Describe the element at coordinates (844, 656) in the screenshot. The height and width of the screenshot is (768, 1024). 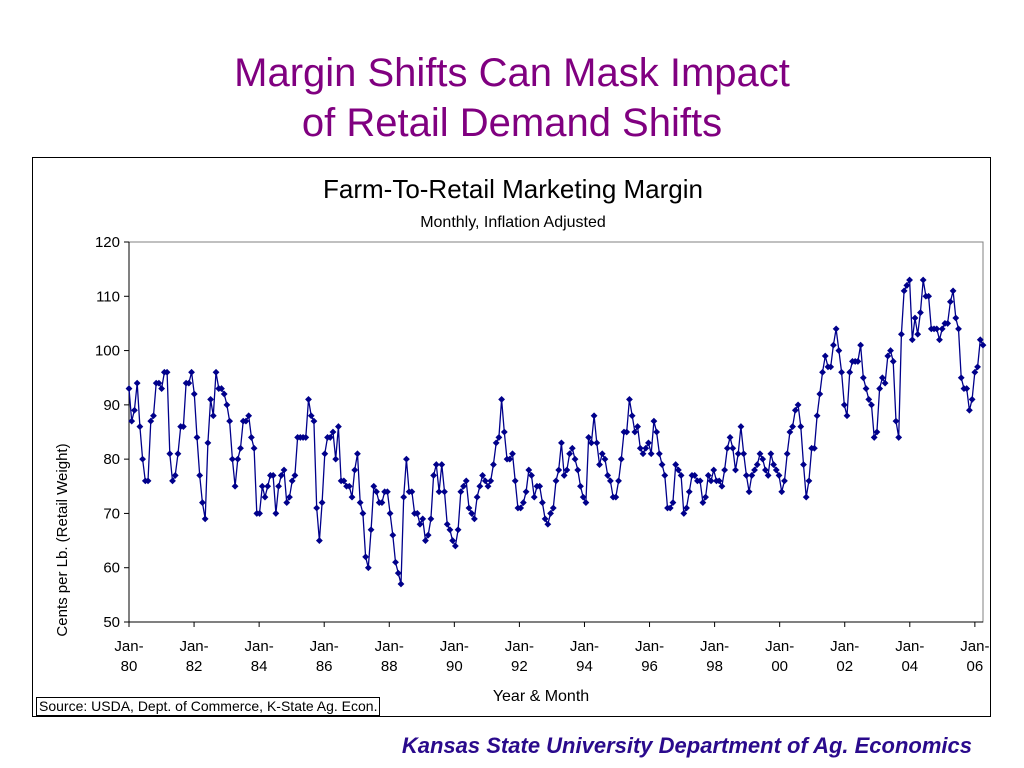
I see `x-tick-label: Jan-02` at that location.